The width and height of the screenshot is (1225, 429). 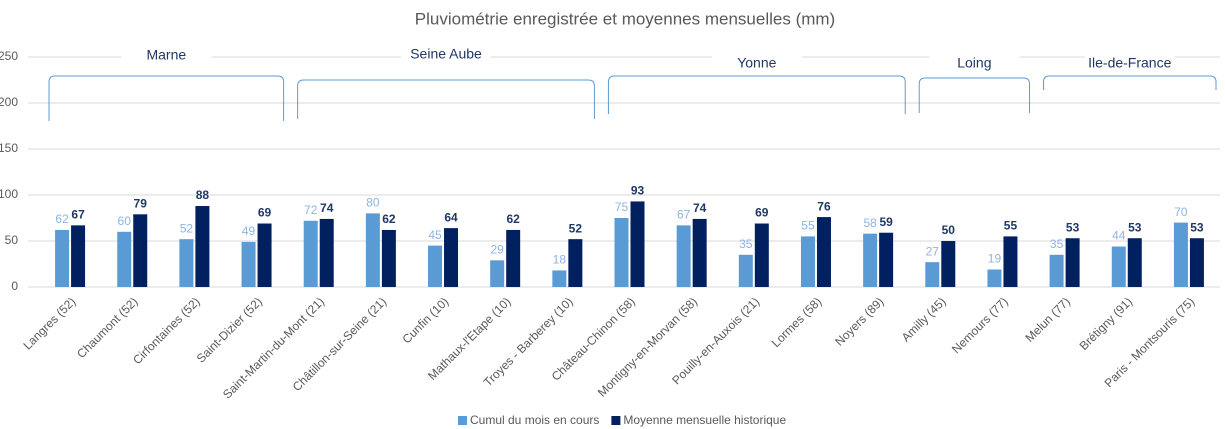 What do you see at coordinates (638, 191) in the screenshot?
I see `data-label: 93` at bounding box center [638, 191].